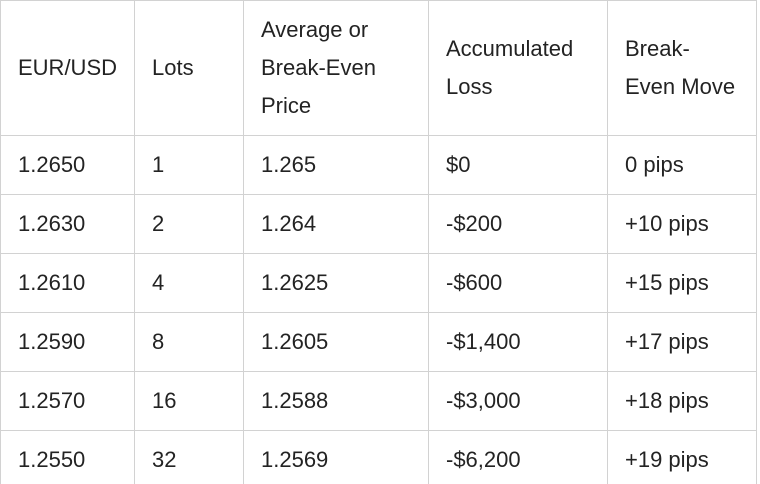 The image size is (760, 484). Describe the element at coordinates (518, 68) in the screenshot. I see `column-header-accumulated-loss: Accumulated Loss` at that location.